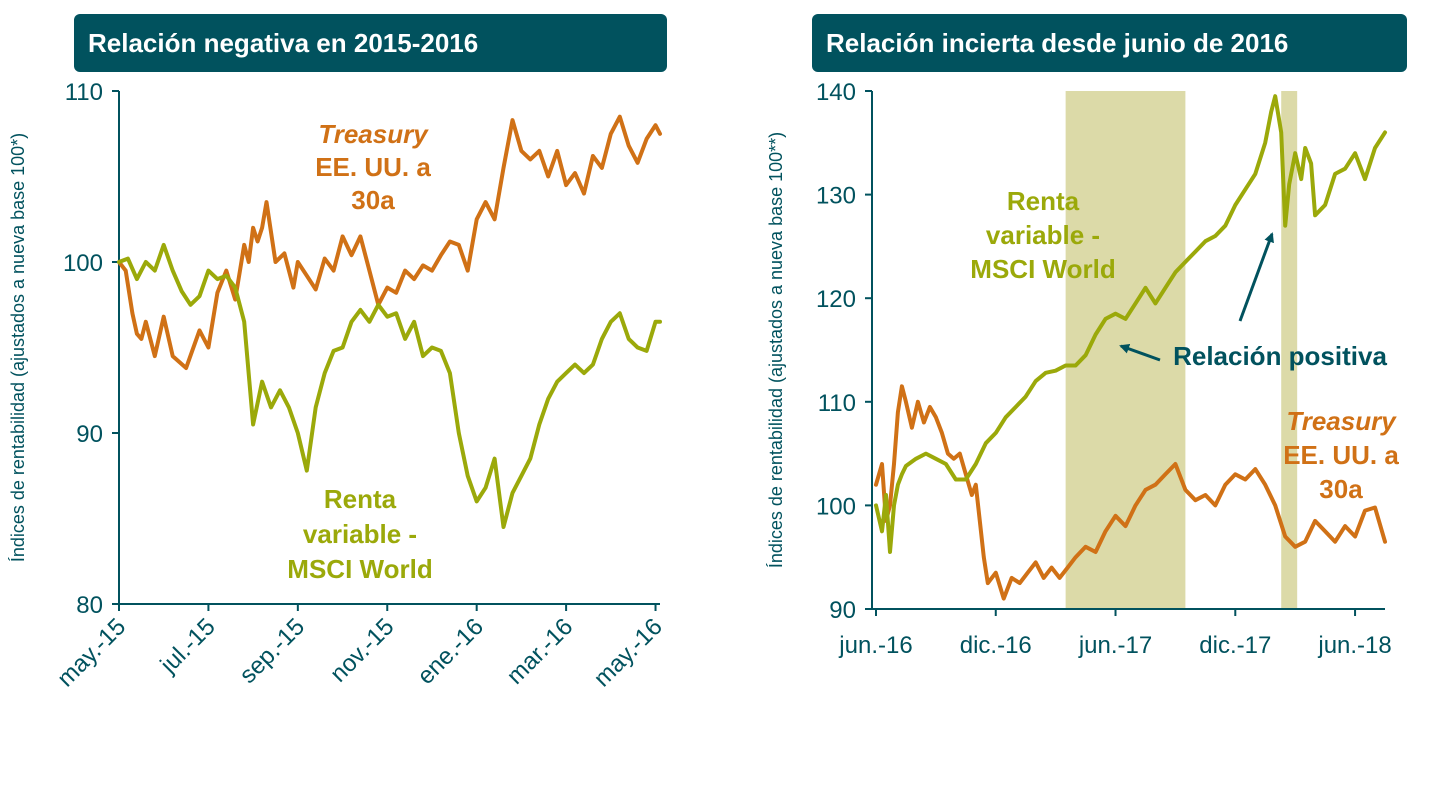 The height and width of the screenshot is (789, 1454). What do you see at coordinates (1354, 645) in the screenshot?
I see `x-tick-label: jun.-18` at bounding box center [1354, 645].